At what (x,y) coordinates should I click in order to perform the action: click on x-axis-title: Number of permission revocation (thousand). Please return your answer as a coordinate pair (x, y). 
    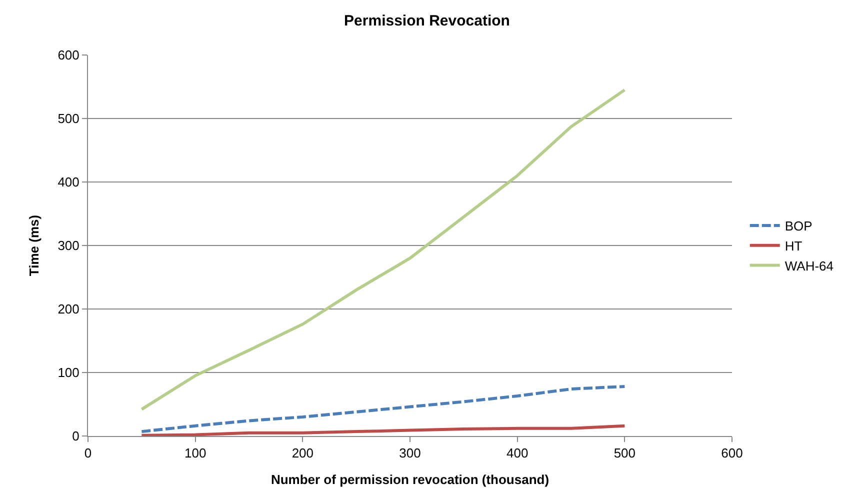
    Looking at the image, I should click on (410, 480).